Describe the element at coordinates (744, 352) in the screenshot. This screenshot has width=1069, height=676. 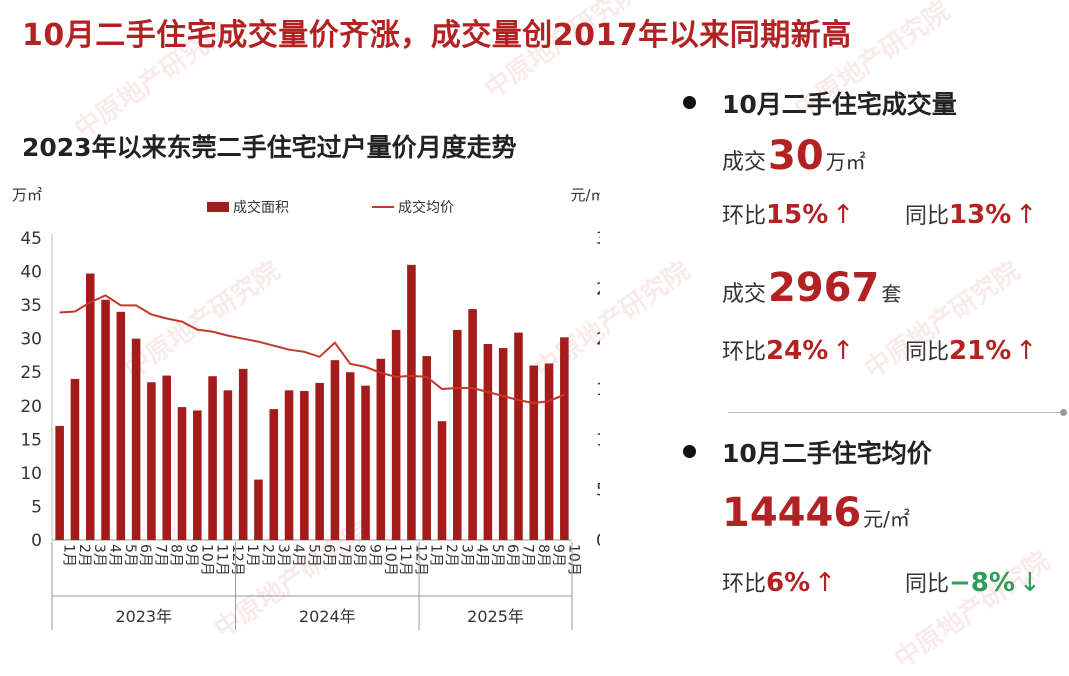
I see `volume-units-mom-label: 环比` at that location.